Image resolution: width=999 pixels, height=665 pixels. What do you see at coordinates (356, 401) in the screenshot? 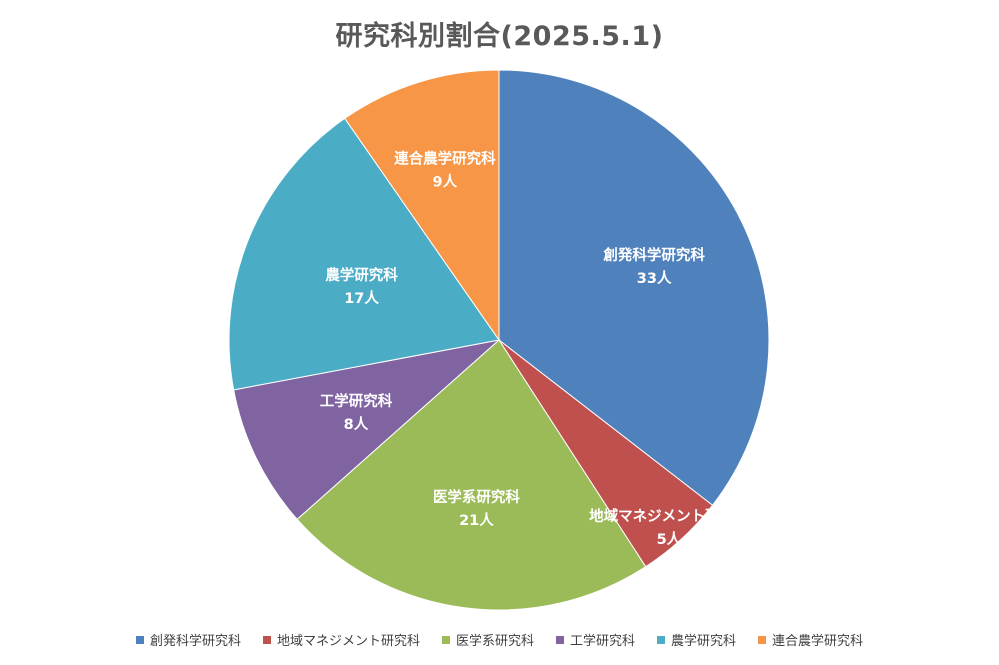
I see `slice-category-label: 工学研究科` at bounding box center [356, 401].